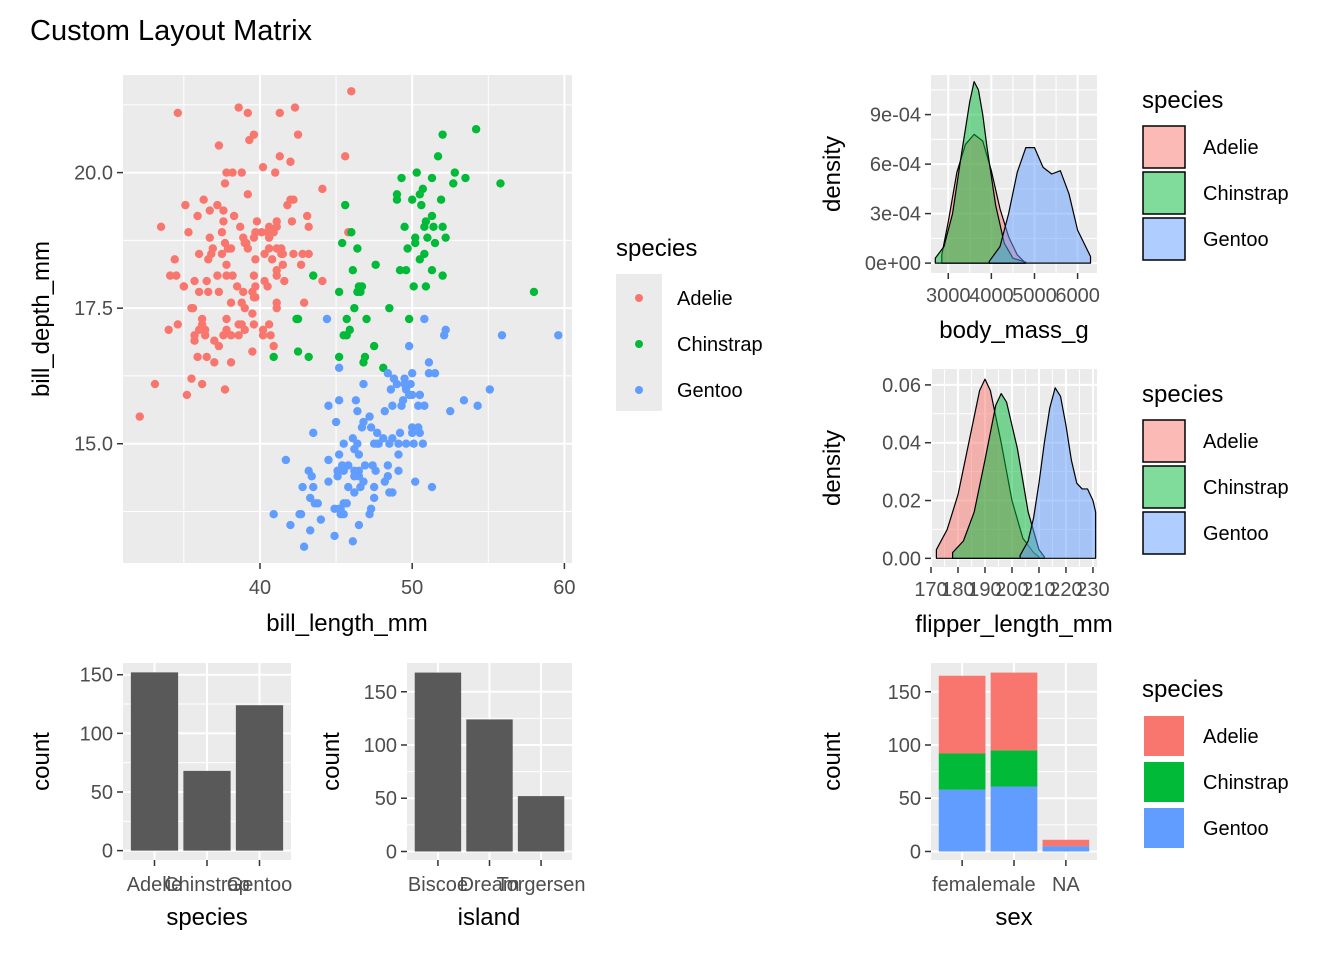  I want to click on x-tick-label: male, so click(1013, 885).